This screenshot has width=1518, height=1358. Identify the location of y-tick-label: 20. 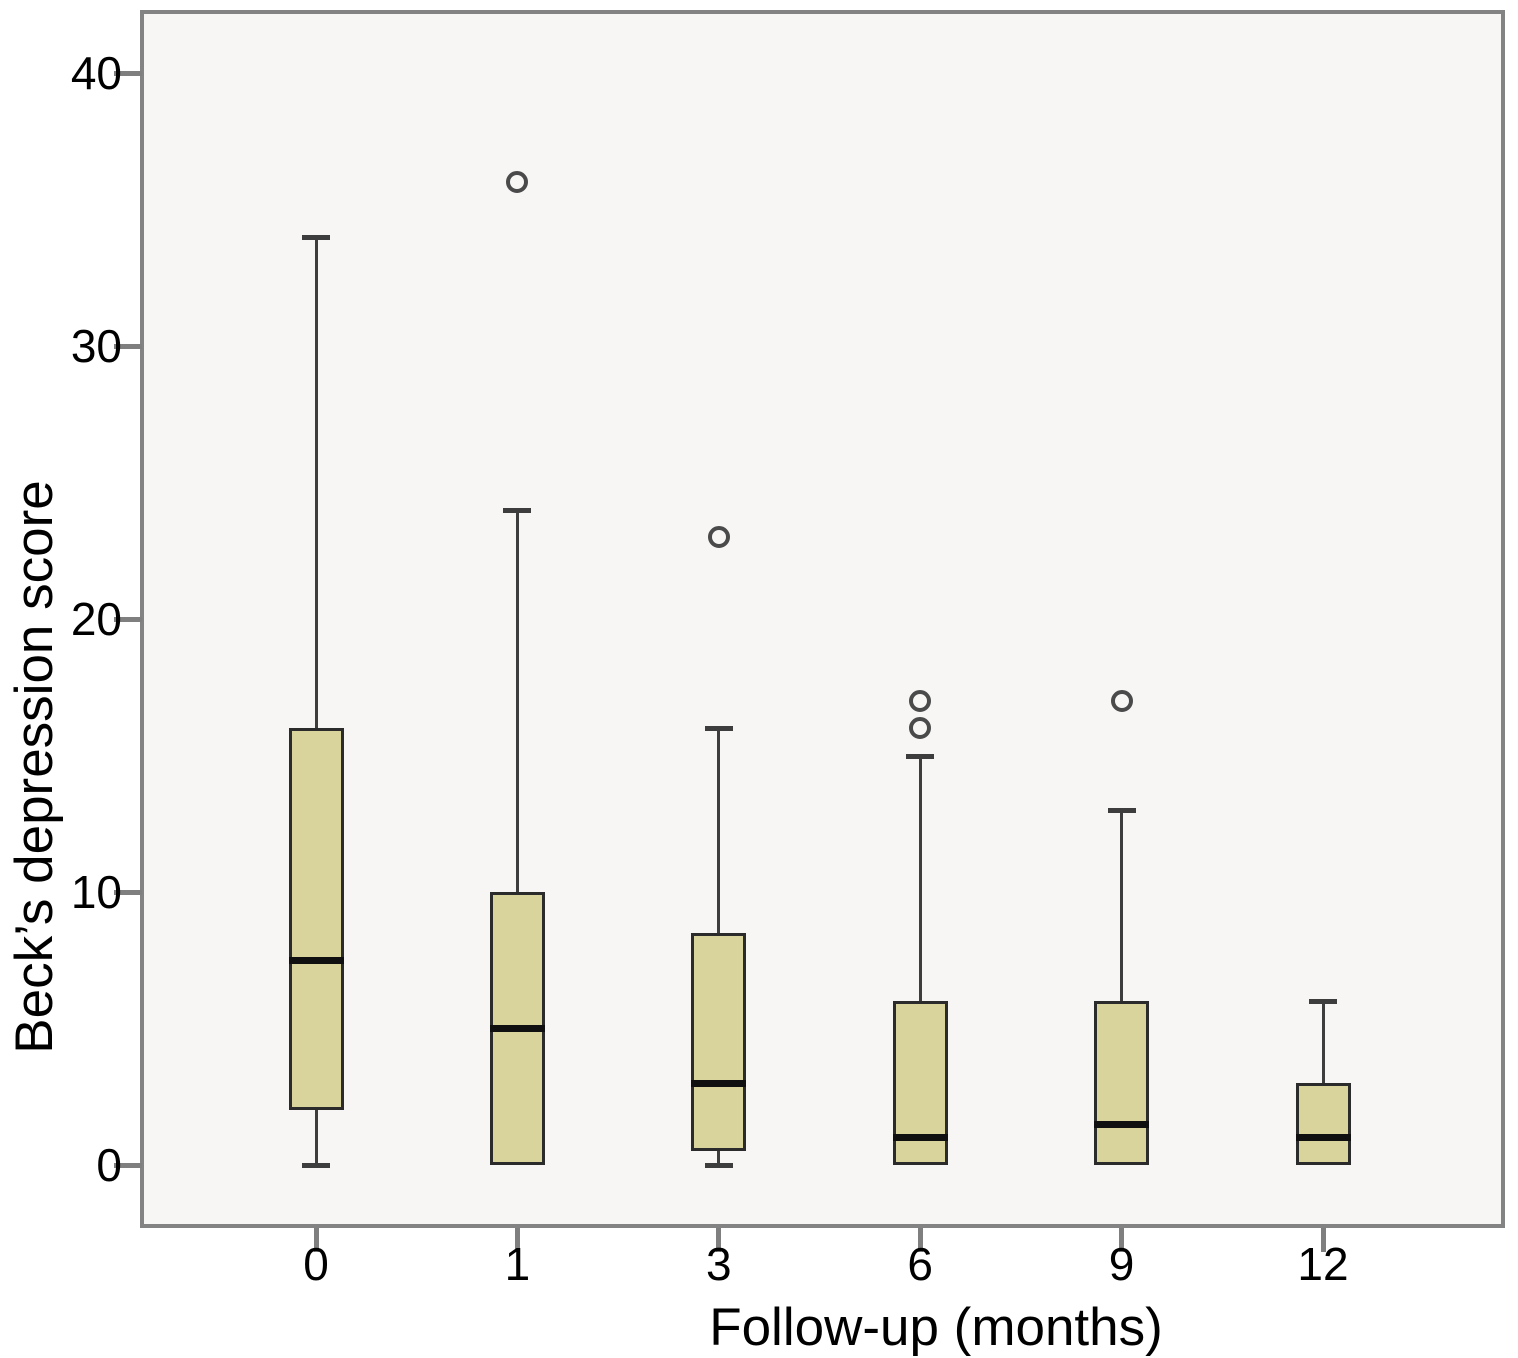
(96, 619).